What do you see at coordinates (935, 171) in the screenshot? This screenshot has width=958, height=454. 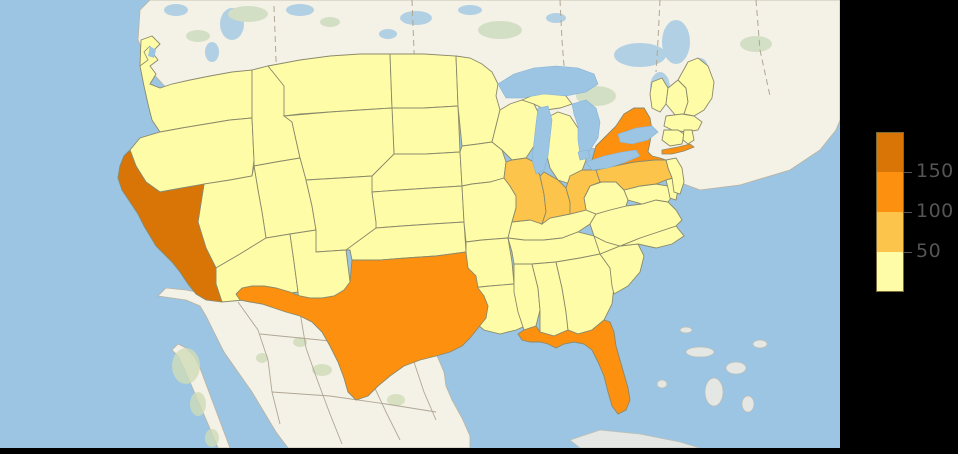 I see `colorbar-label-150: 150` at bounding box center [935, 171].